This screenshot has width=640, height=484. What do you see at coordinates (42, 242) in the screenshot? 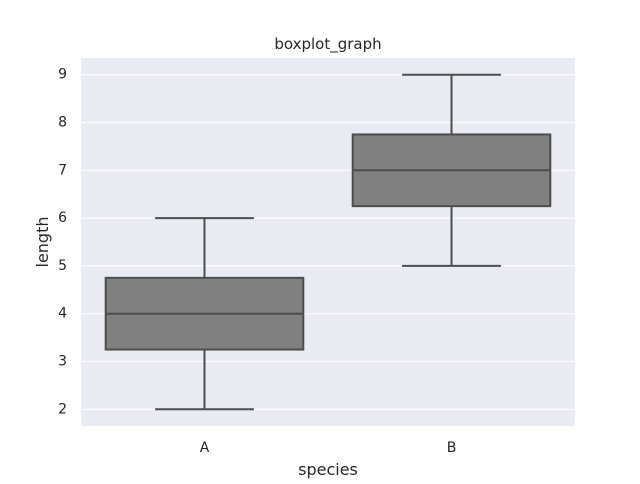
I see `y-axis-label: length` at bounding box center [42, 242].